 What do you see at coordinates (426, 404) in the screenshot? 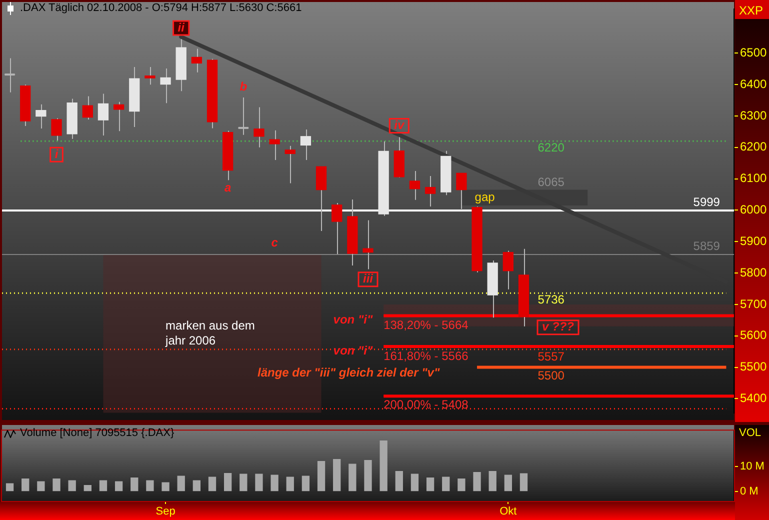
I see `annotation: 200,00% - 5408` at bounding box center [426, 404].